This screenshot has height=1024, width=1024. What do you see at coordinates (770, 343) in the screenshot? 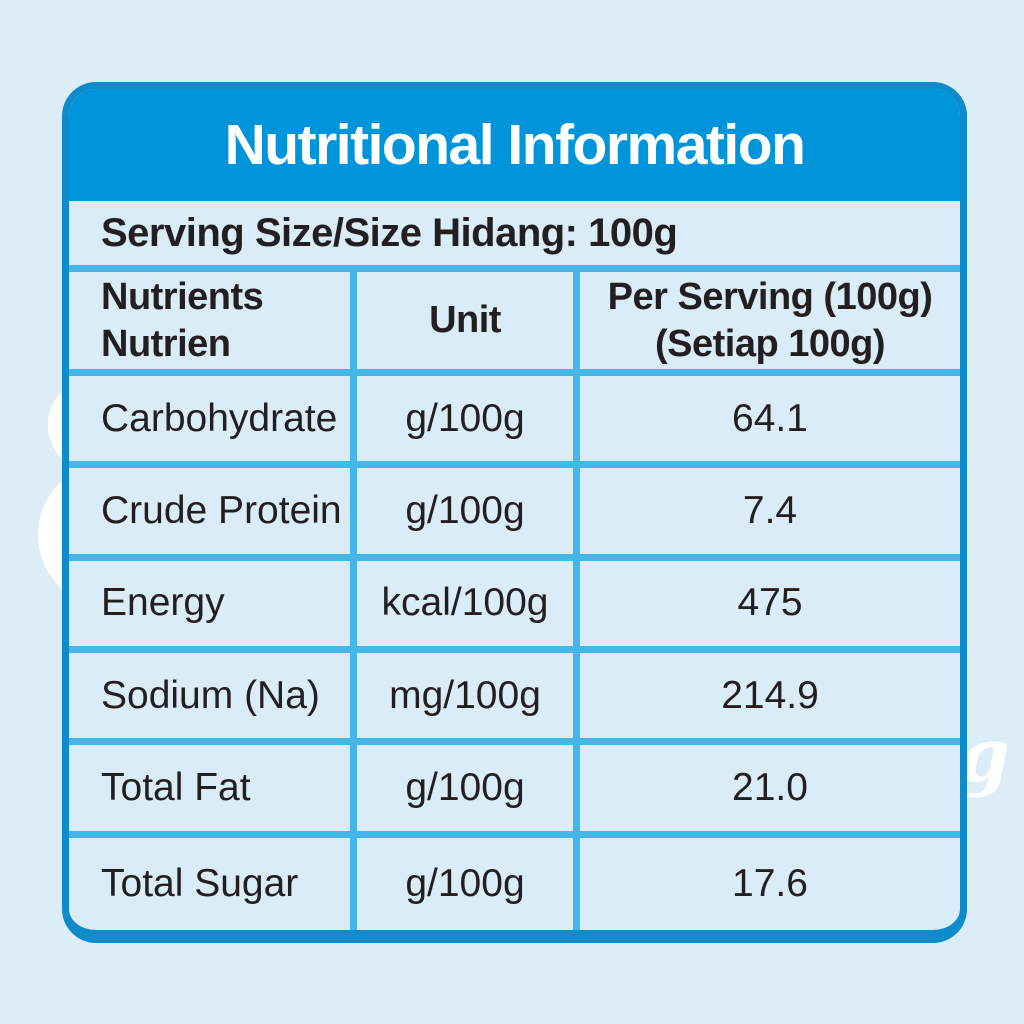
I see `column-header-per-serving-ms: (Setiap 100g)` at bounding box center [770, 343].